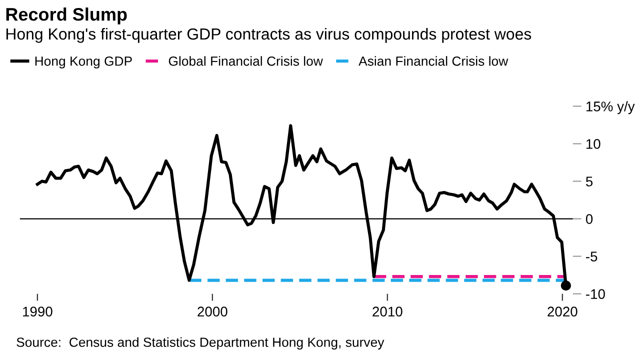 Image resolution: width=643 pixels, height=354 pixels. I want to click on chart-title: Record Slump, so click(66, 16).